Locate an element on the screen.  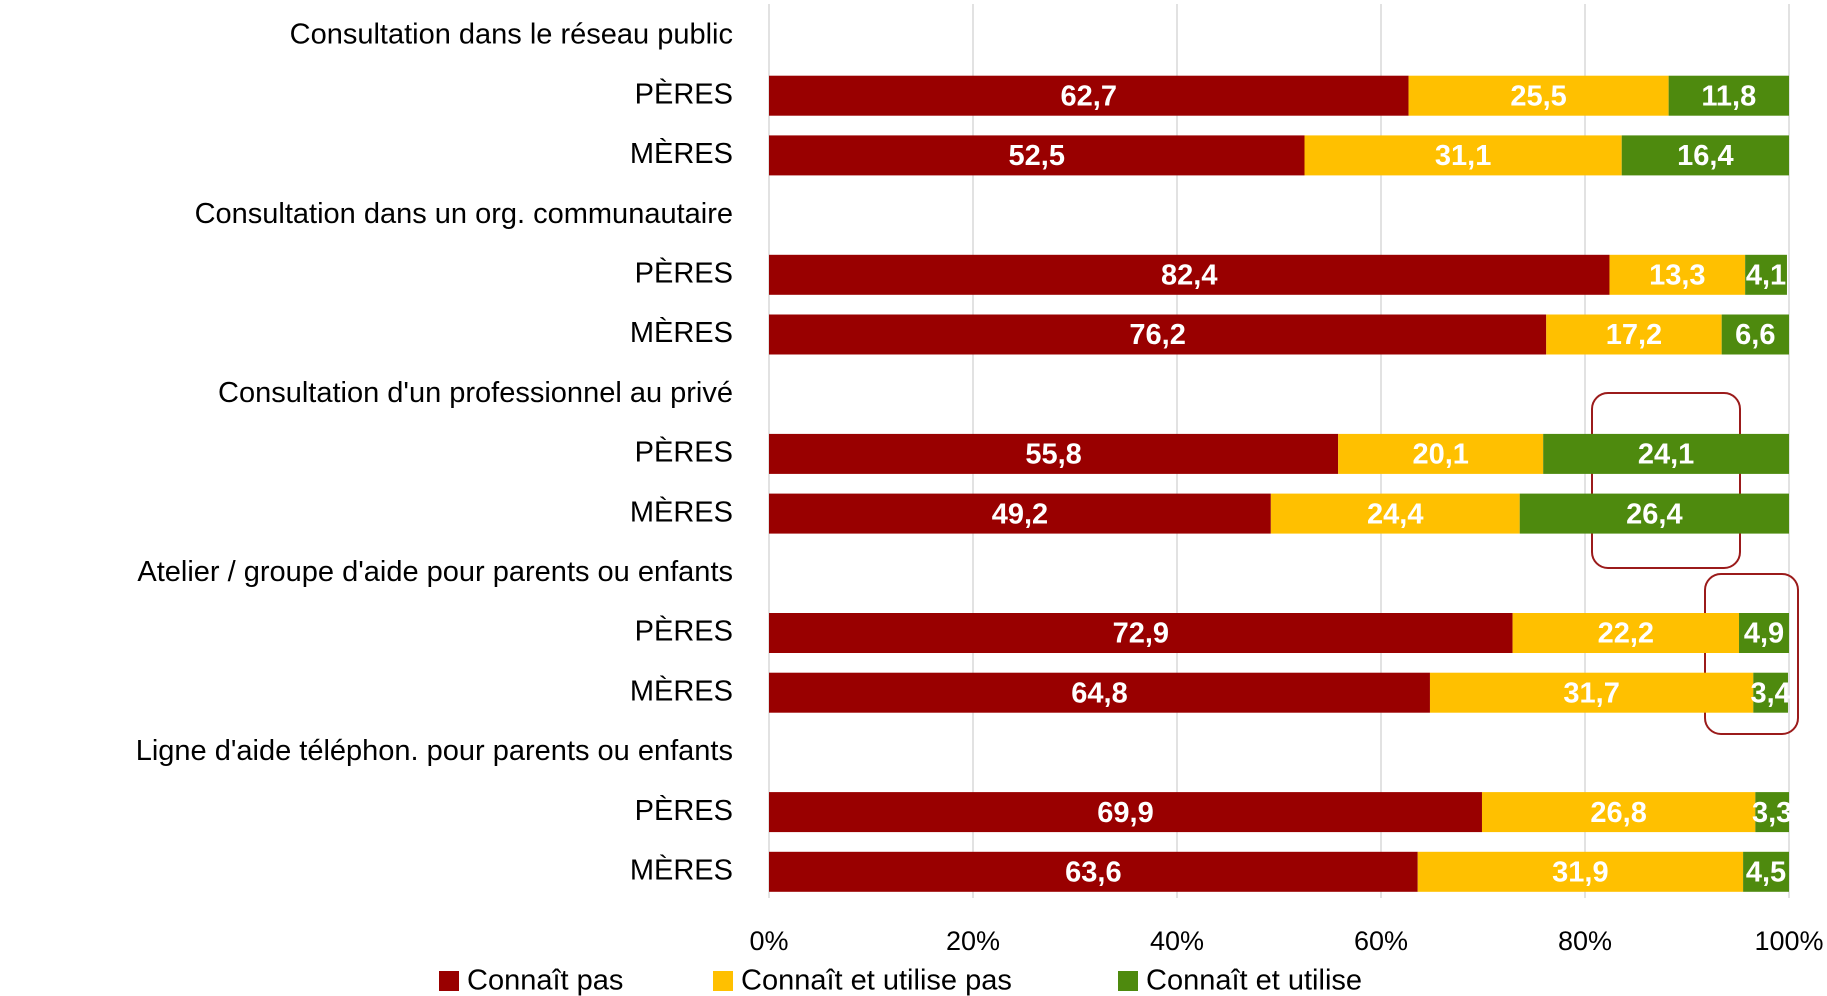
data-label: 62,7 is located at coordinates (1089, 96).